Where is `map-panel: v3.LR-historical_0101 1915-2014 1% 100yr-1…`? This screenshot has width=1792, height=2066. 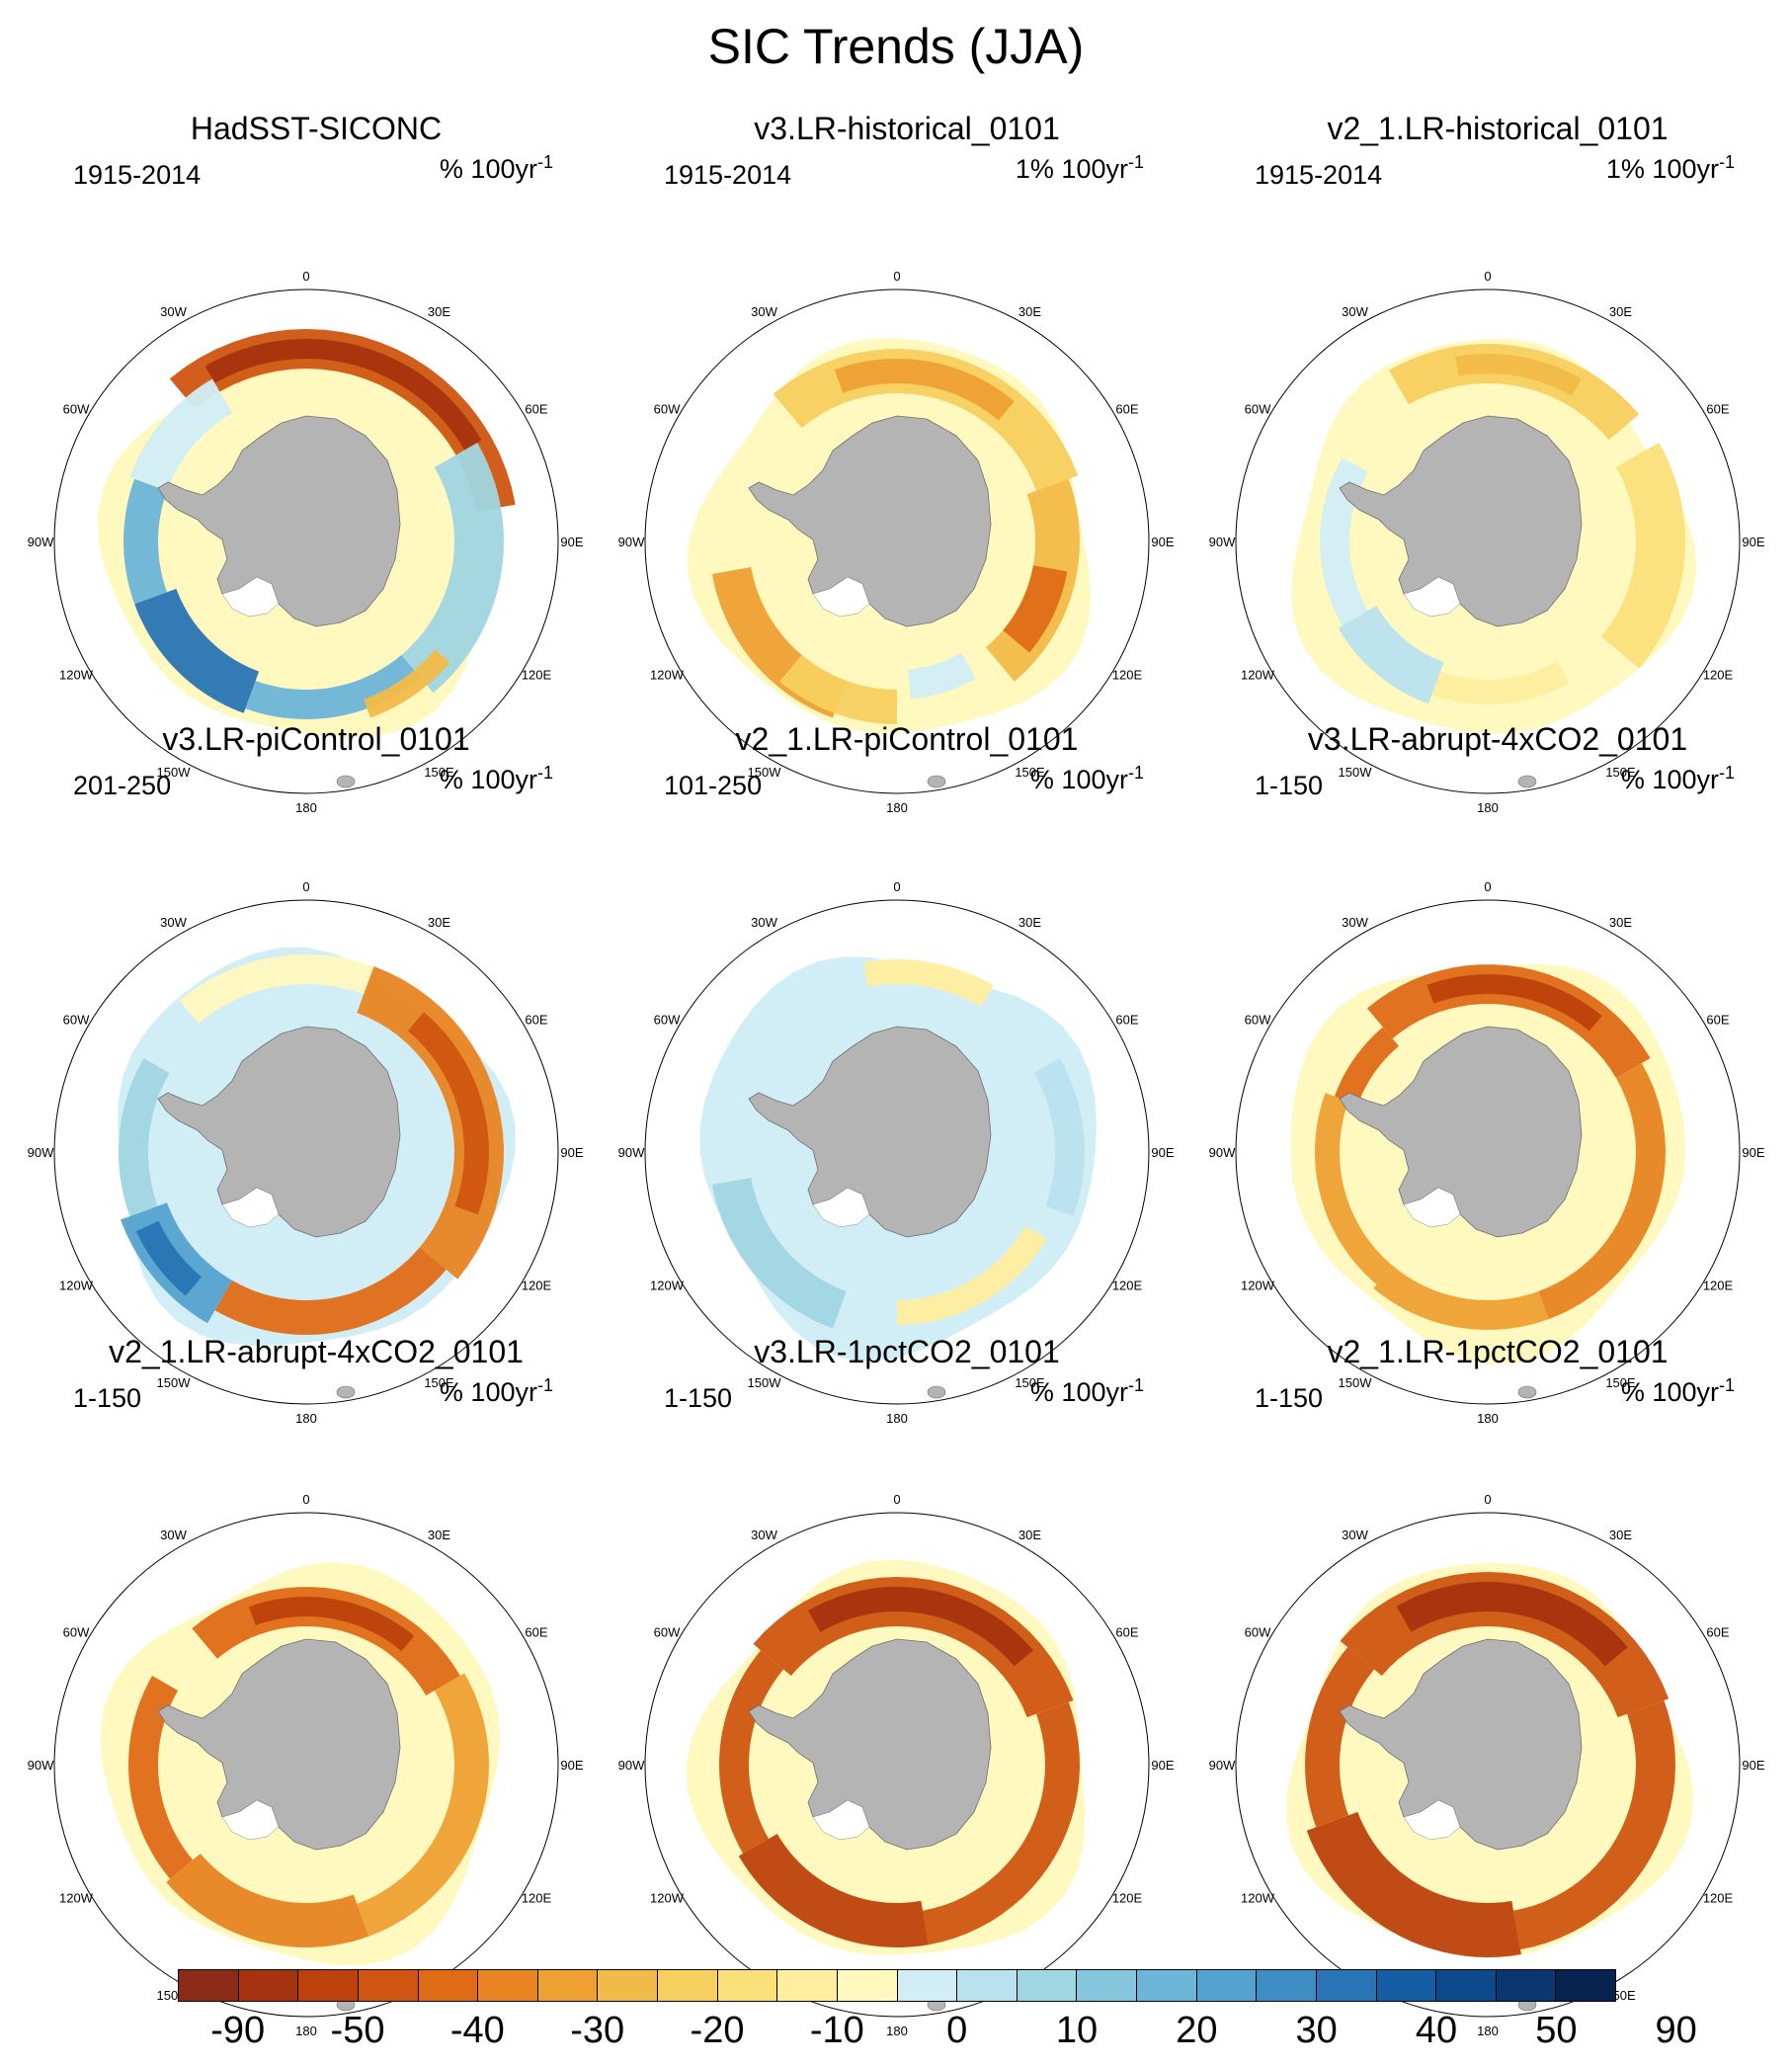
map-panel: v3.LR-historical_0101 1915-2014 1% 100yr-1… is located at coordinates (907, 463).